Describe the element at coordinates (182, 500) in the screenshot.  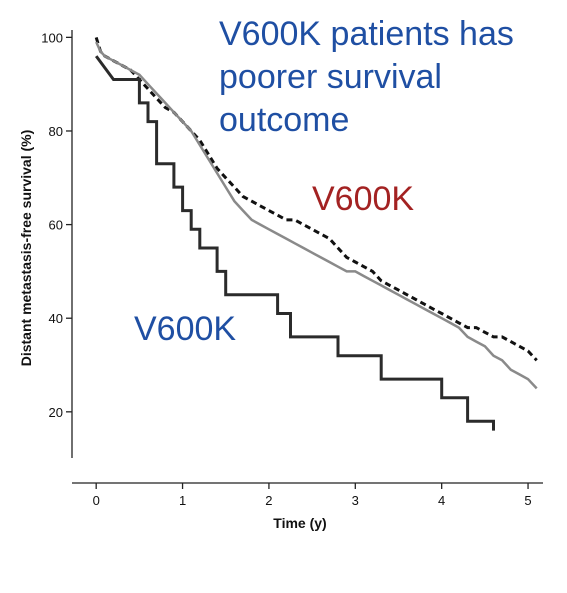
I see `x-tick-label: 1` at that location.